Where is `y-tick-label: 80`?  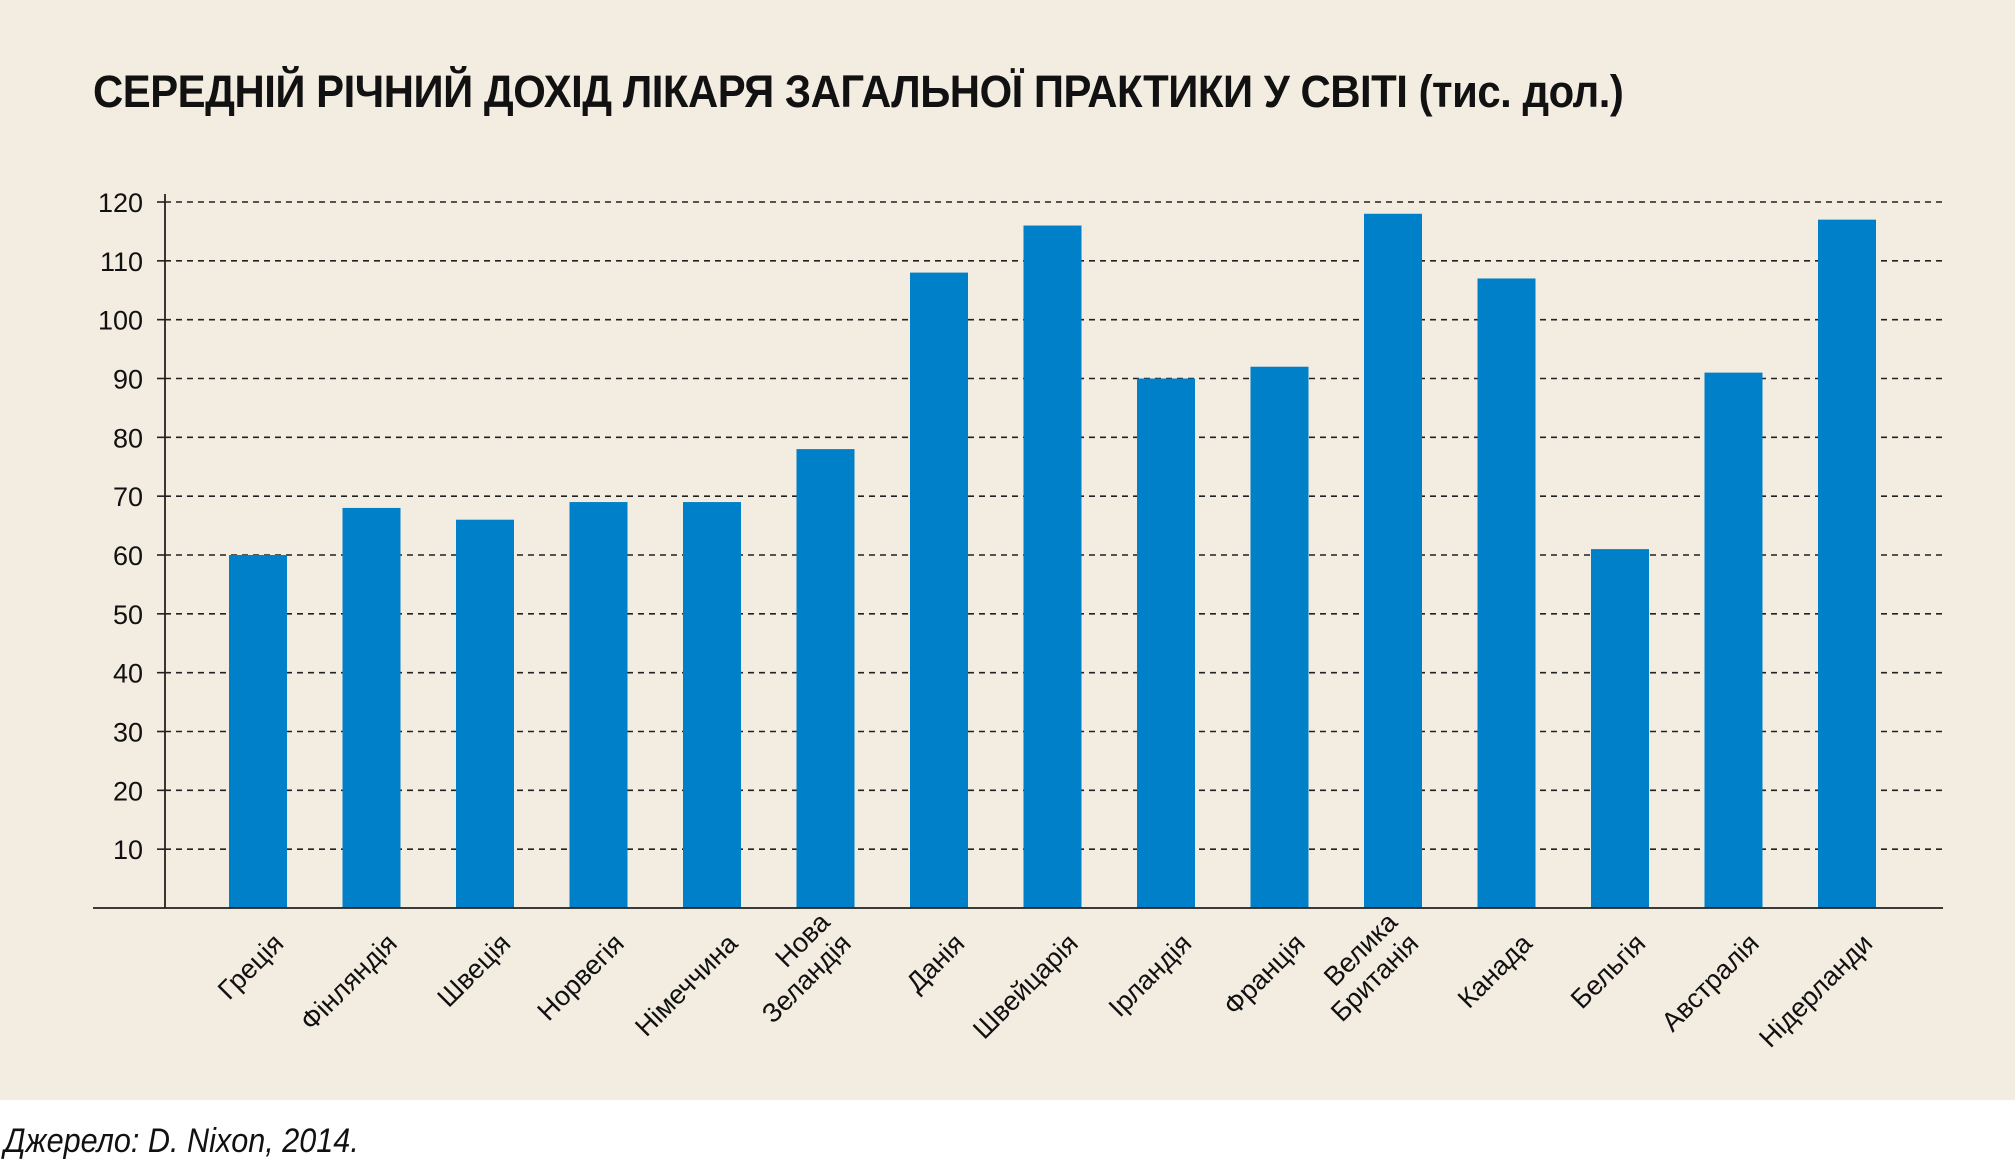
y-tick-label: 80 is located at coordinates (128, 438).